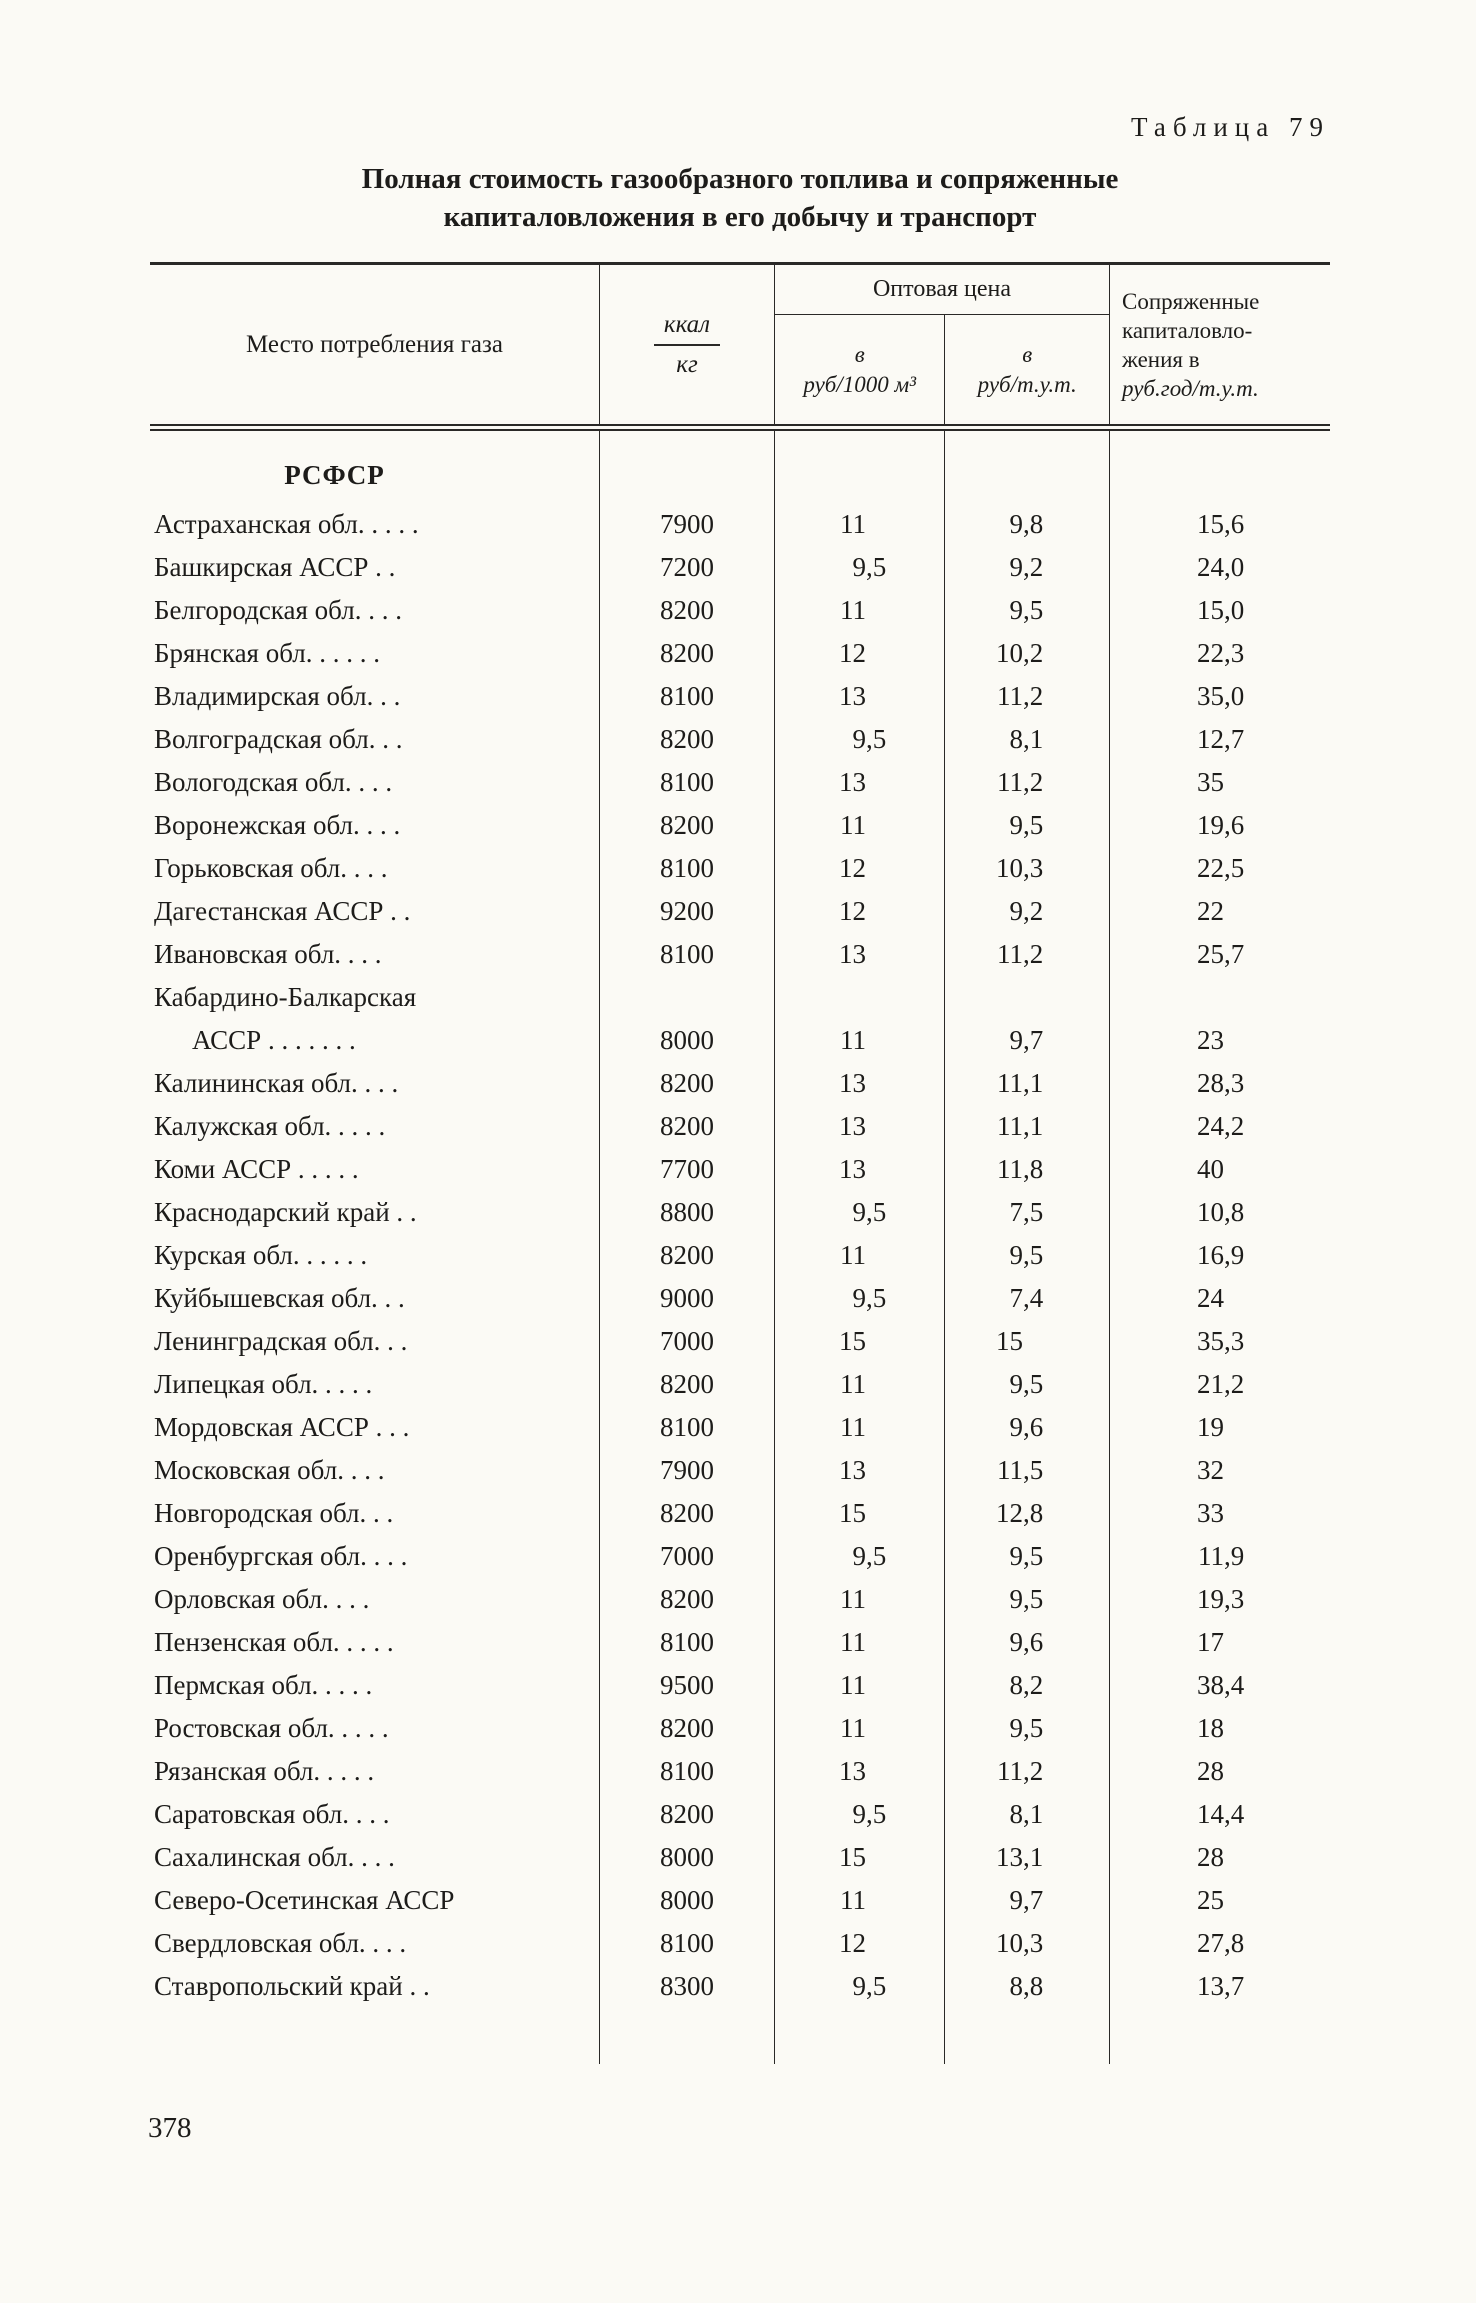 The image size is (1476, 2303). What do you see at coordinates (375, 1556) in the screenshot?
I see `cell-place: Оренбургская обл. . . .` at bounding box center [375, 1556].